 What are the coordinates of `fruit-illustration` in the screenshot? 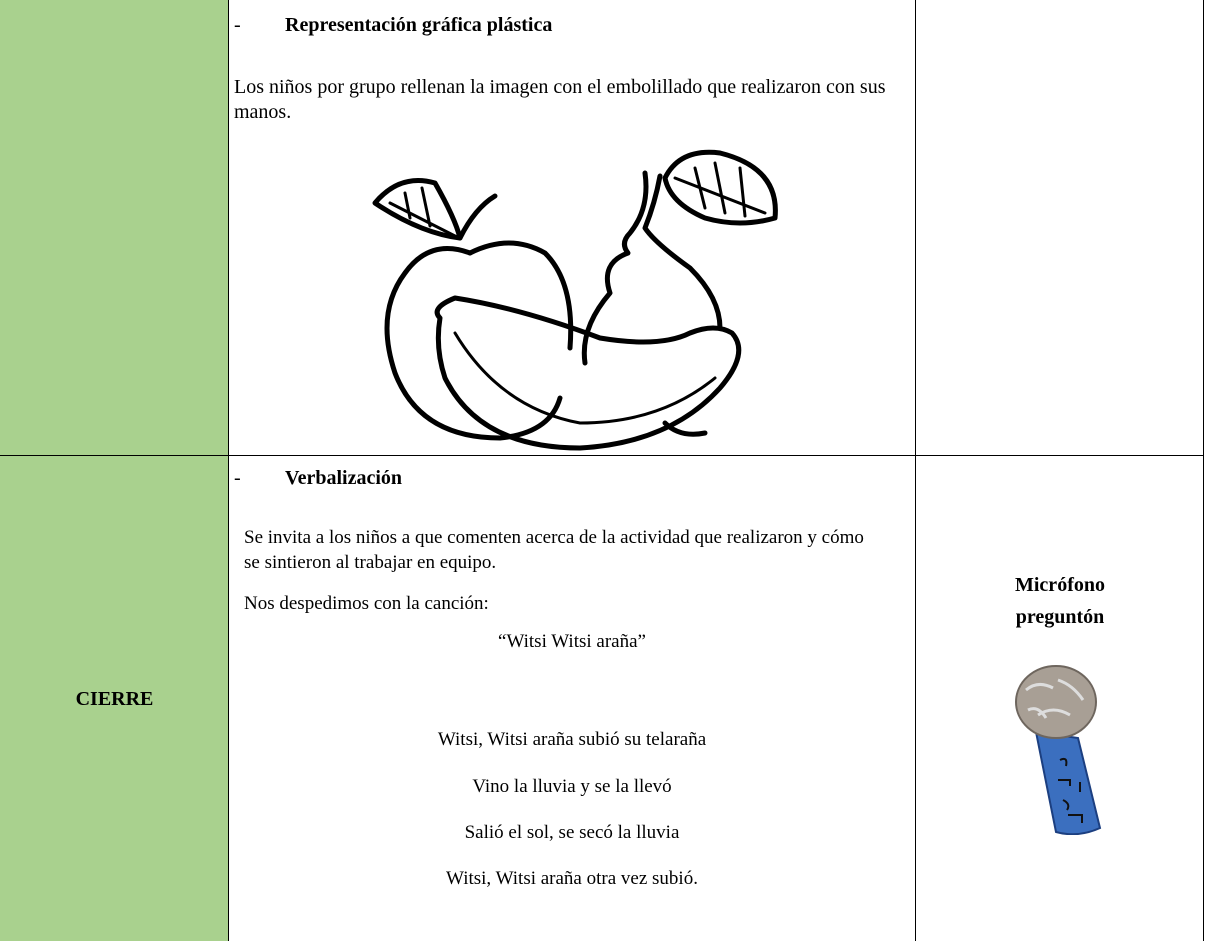 It's located at (575, 300).